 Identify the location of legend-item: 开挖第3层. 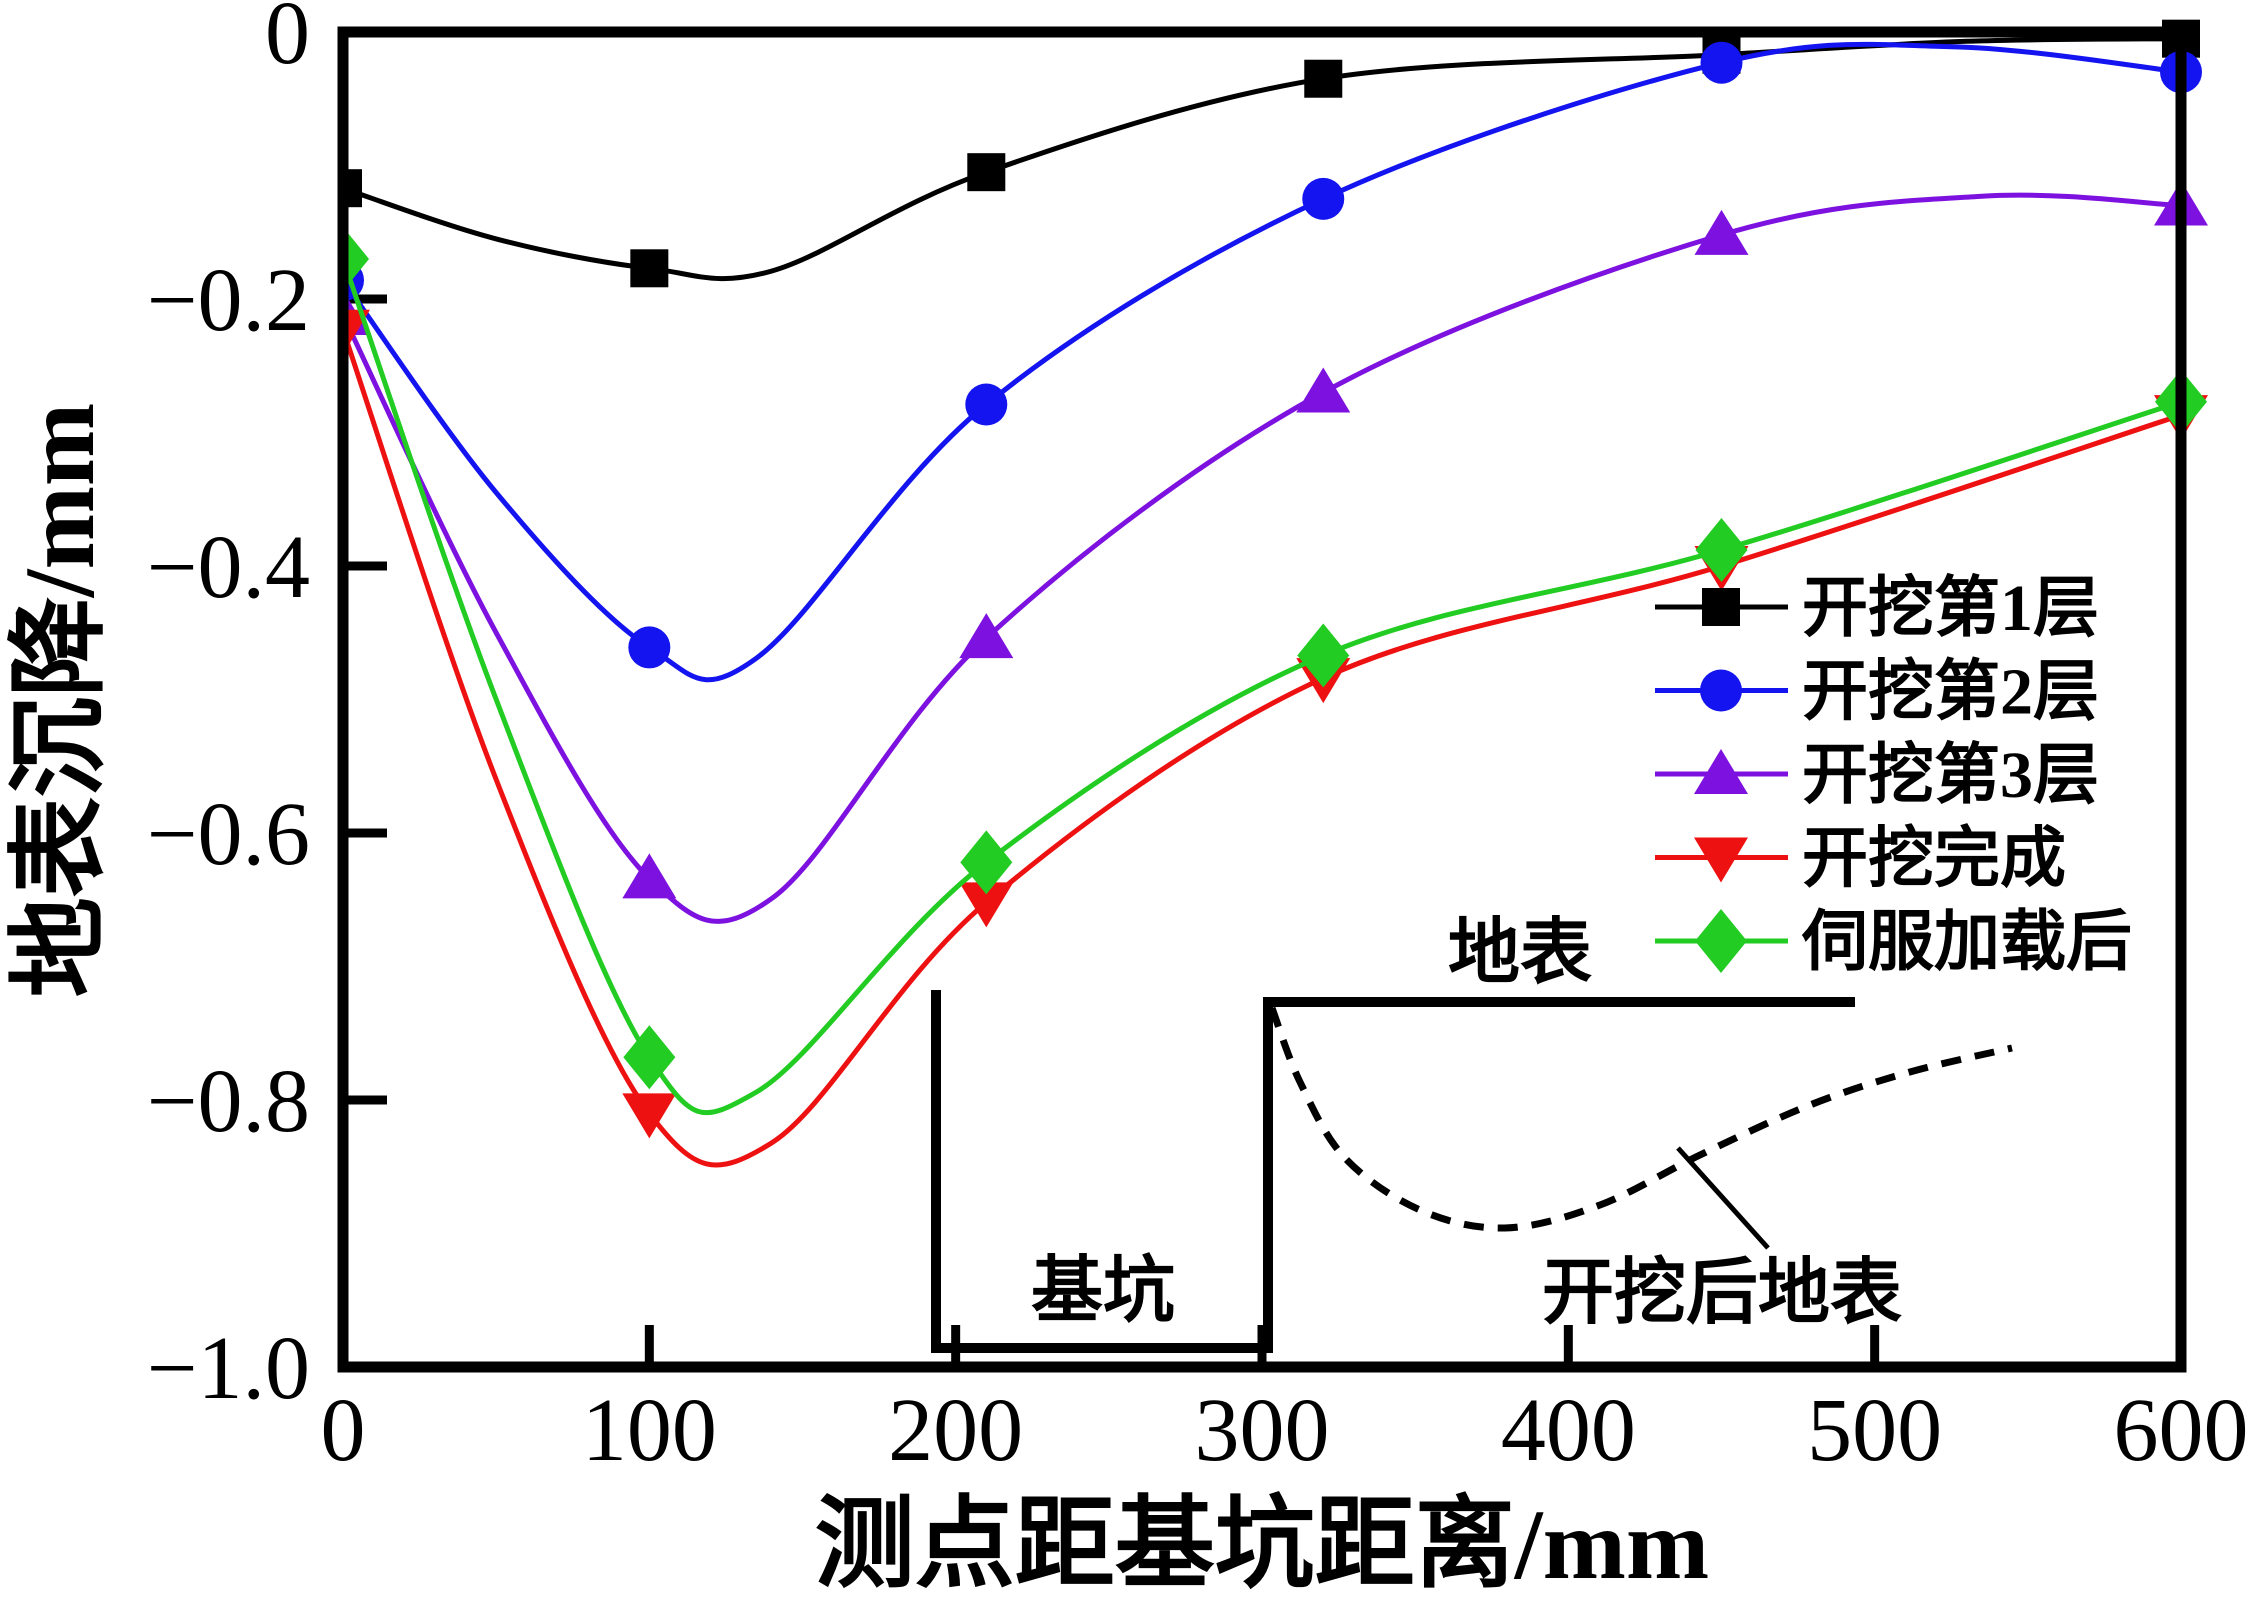
(1877, 775).